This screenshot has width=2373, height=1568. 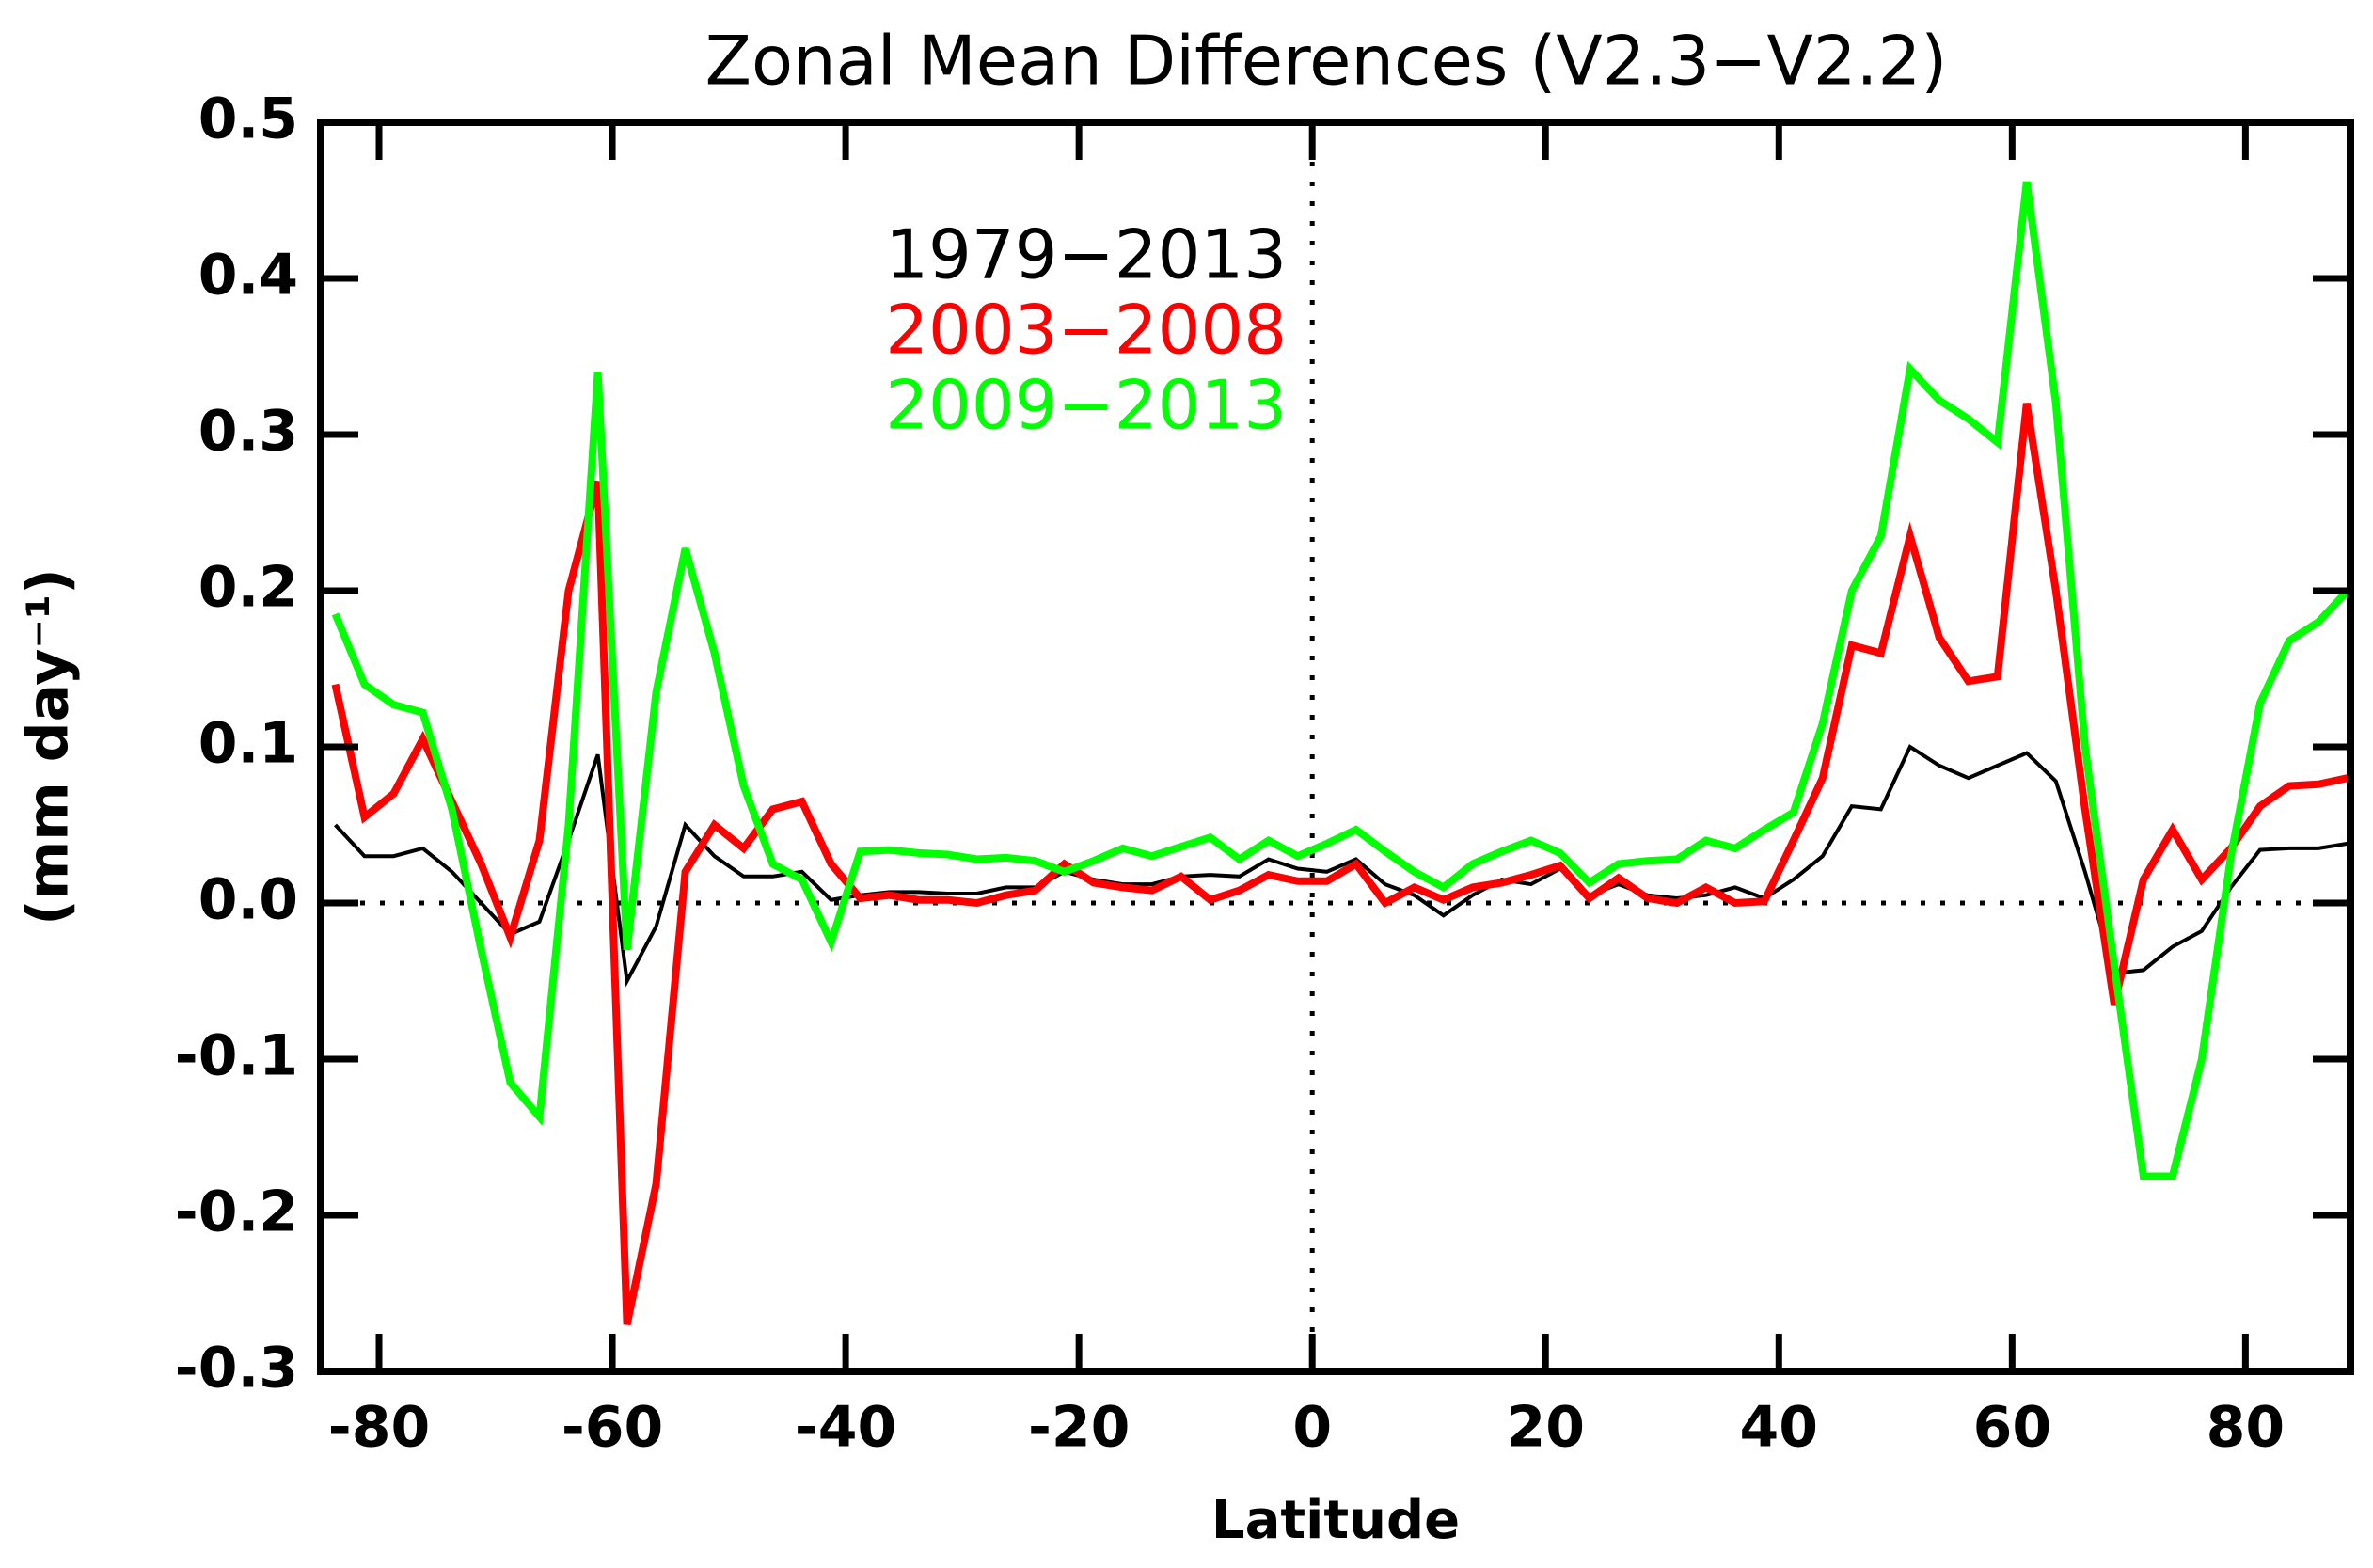 I want to click on y-axis-label: (mm day⁻¹), so click(x=49, y=746).